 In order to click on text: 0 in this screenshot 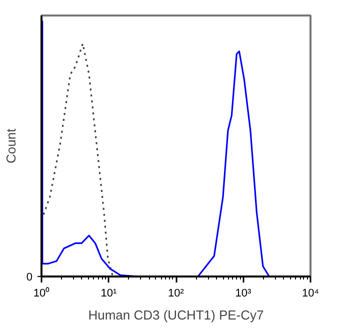, I will do `click(29, 278)`.